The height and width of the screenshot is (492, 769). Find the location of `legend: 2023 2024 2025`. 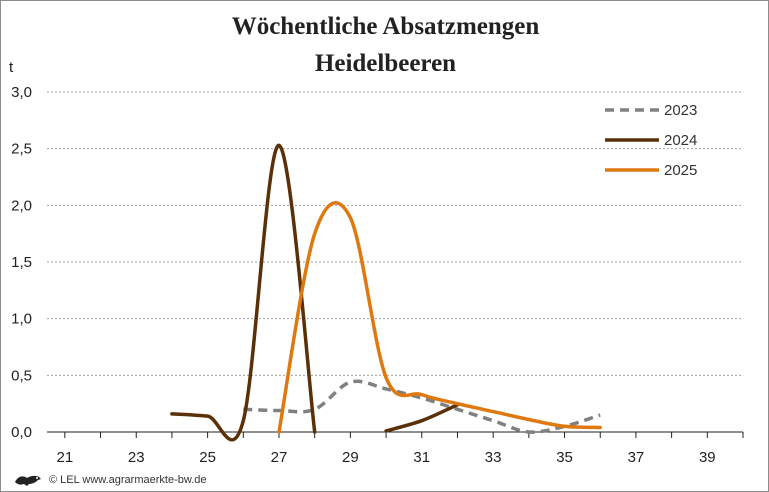

legend: 2023 2024 2025 is located at coordinates (651, 140).